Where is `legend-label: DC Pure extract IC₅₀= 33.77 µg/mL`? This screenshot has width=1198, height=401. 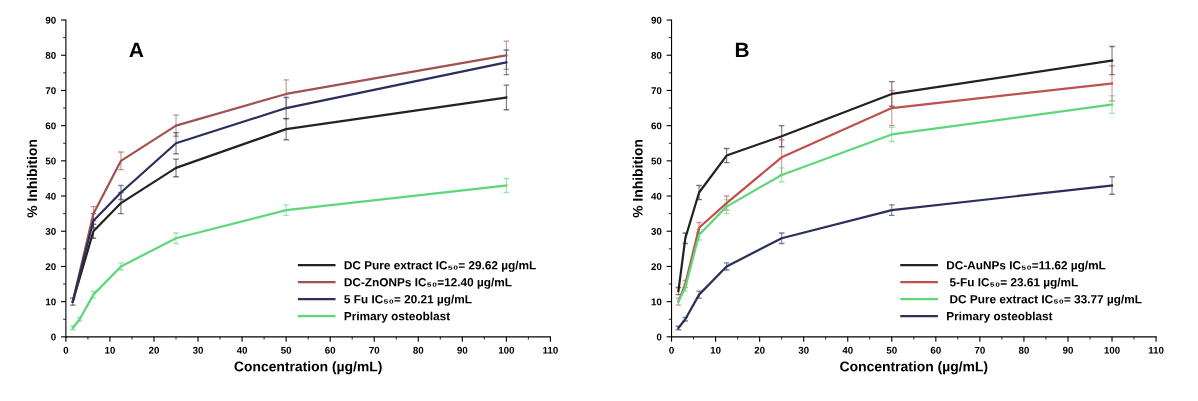 legend-label: DC Pure extract IC₅₀= 33.77 µg/mL is located at coordinates (1046, 300).